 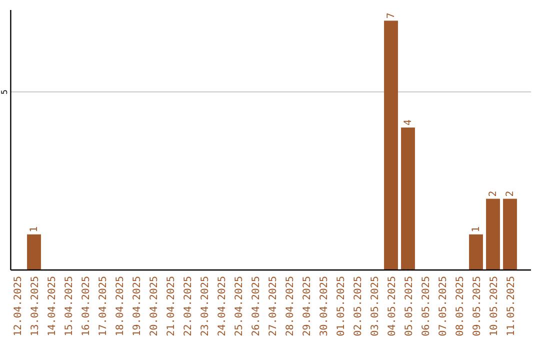 I want to click on x-tick-label: 24.04.2025, so click(x=222, y=306).